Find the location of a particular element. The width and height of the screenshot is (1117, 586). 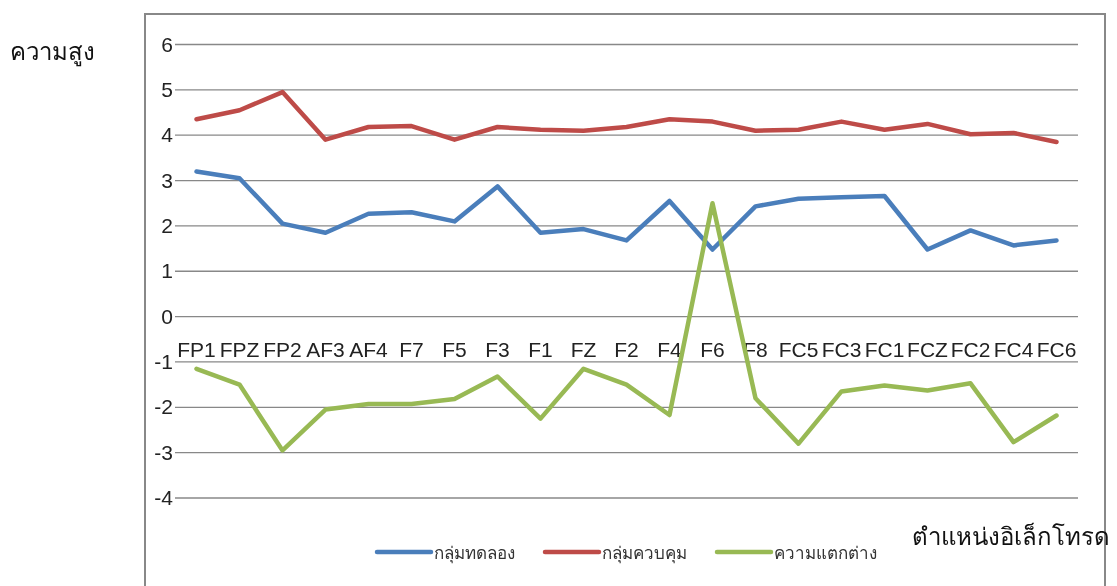

x-tick-label: FC2 is located at coordinates (970, 349).